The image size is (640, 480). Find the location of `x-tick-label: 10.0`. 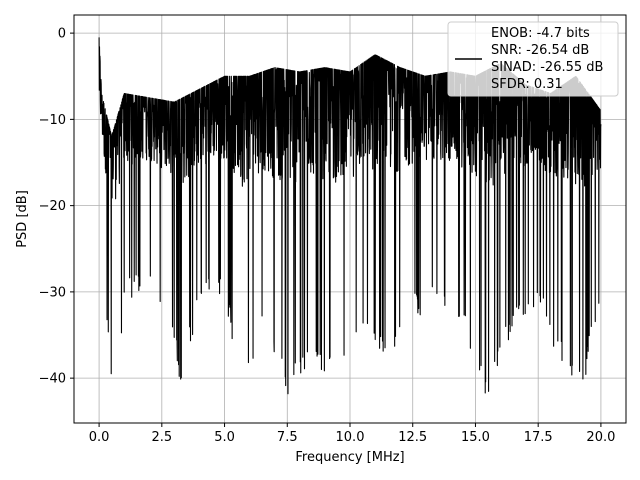

x-tick-label: 10.0 is located at coordinates (350, 437).